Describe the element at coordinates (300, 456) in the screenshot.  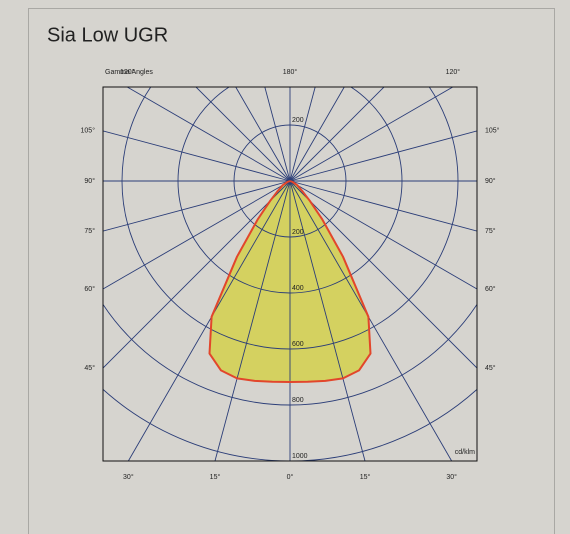
I see `ring-label: 1000` at that location.